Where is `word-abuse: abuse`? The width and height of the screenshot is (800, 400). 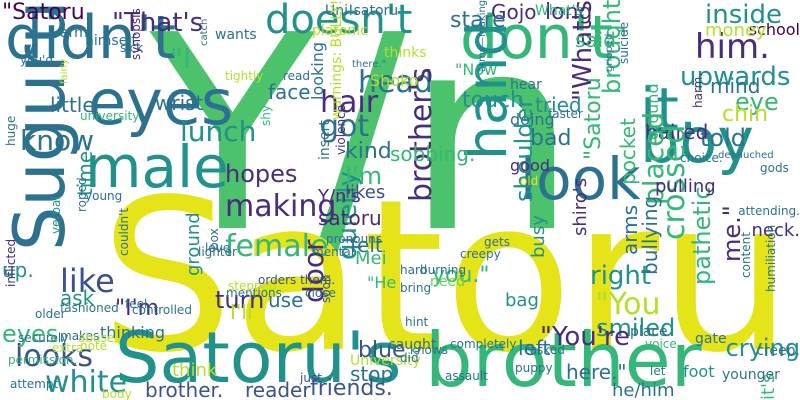 word-abuse: abuse is located at coordinates (96, 338).